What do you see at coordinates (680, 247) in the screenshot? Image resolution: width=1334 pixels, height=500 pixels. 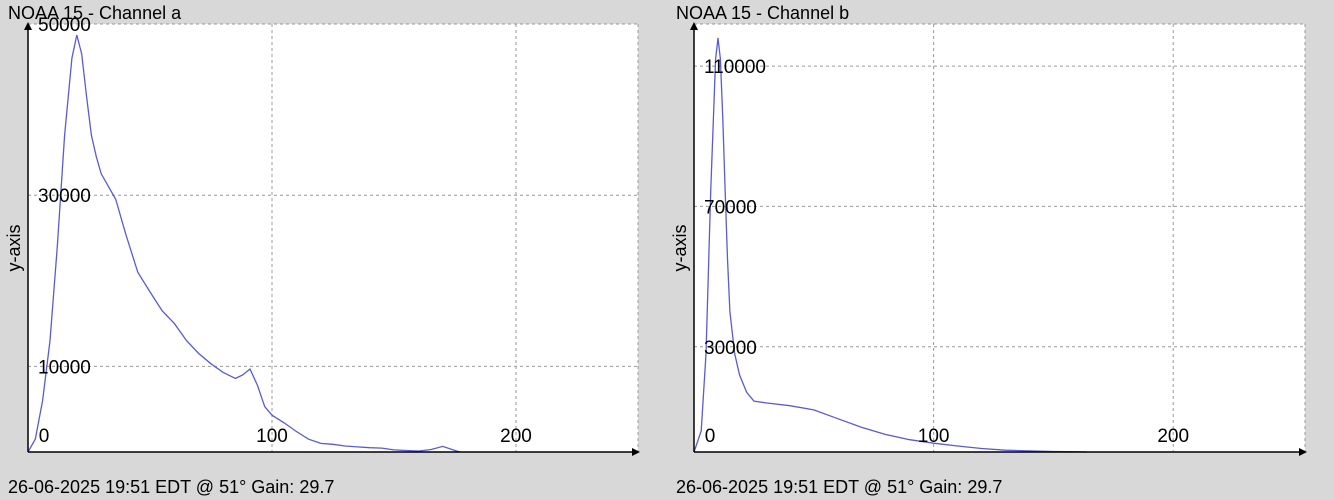 I see `chart-b-y-axis-label: y-axis` at bounding box center [680, 247].